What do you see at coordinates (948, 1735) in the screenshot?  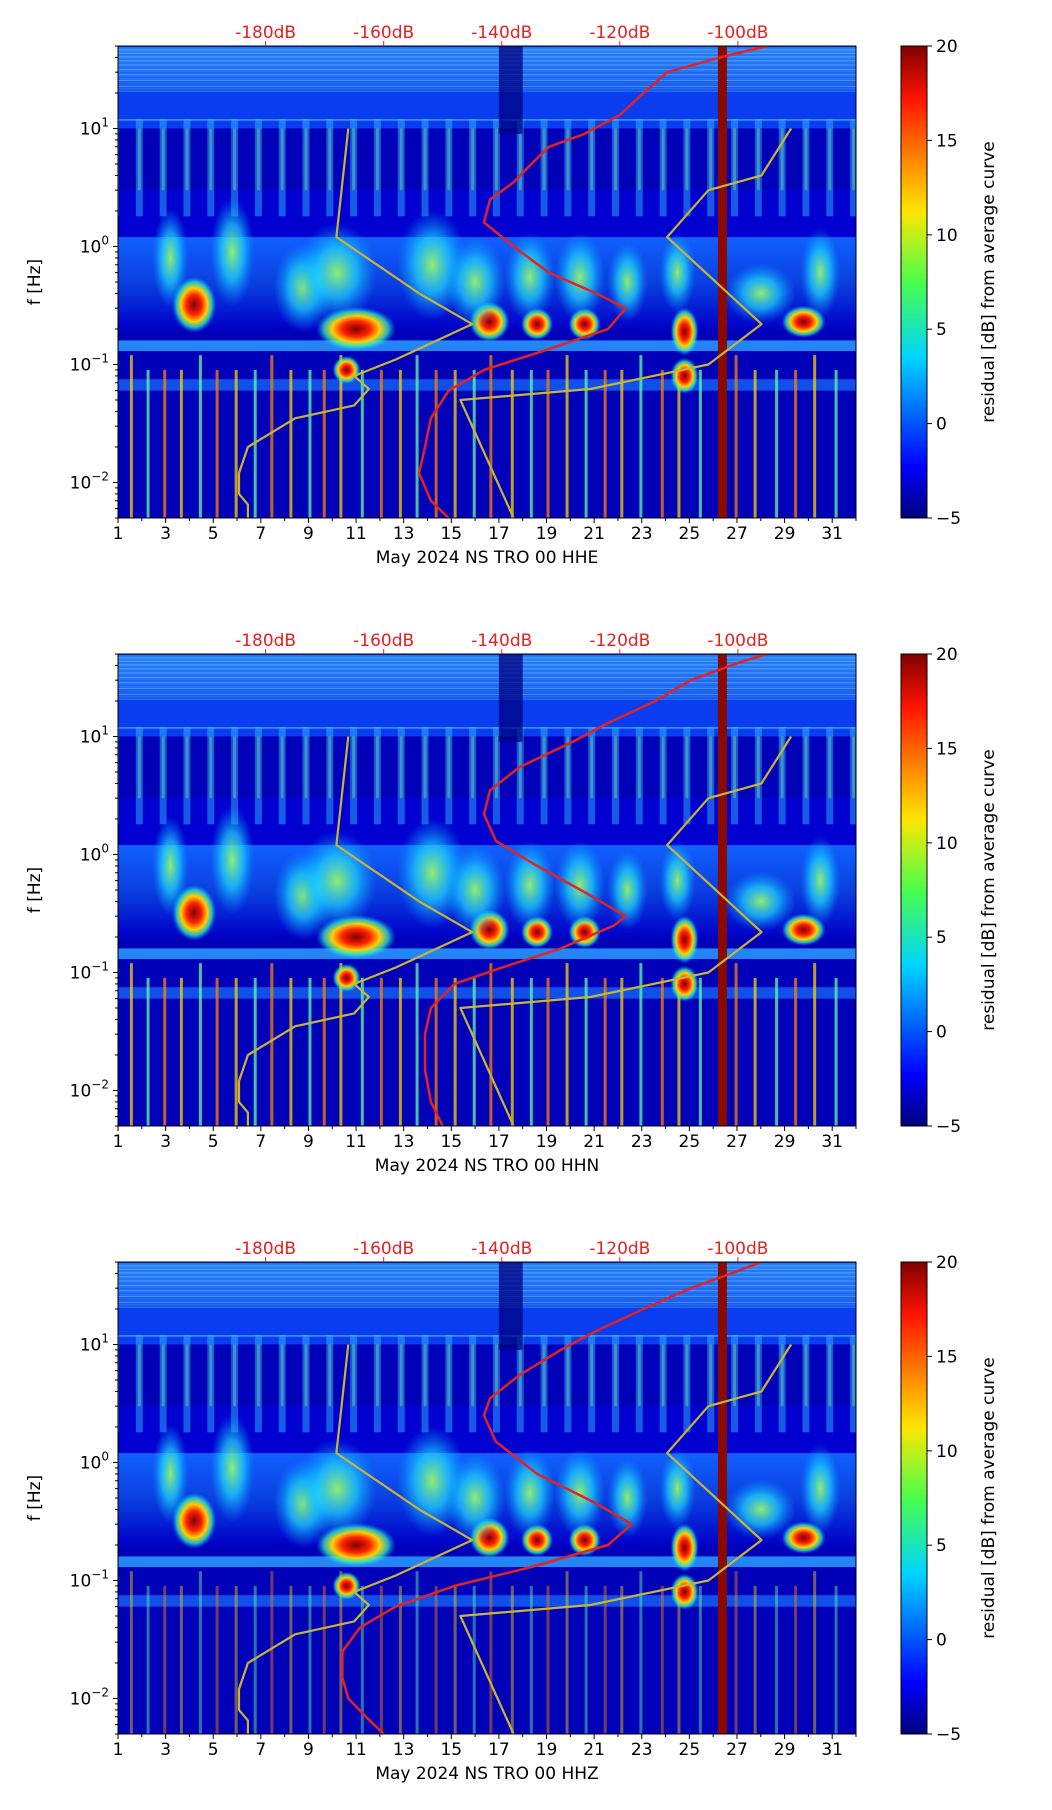 I see `colorbar-tick-label: −5` at bounding box center [948, 1735].